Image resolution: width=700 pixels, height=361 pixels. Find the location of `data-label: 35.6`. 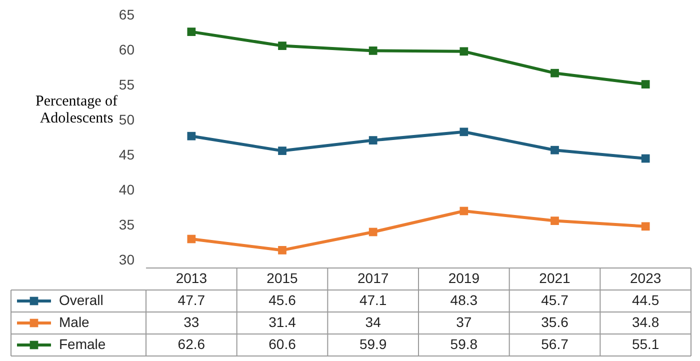

data-label: 35.6 is located at coordinates (555, 322).